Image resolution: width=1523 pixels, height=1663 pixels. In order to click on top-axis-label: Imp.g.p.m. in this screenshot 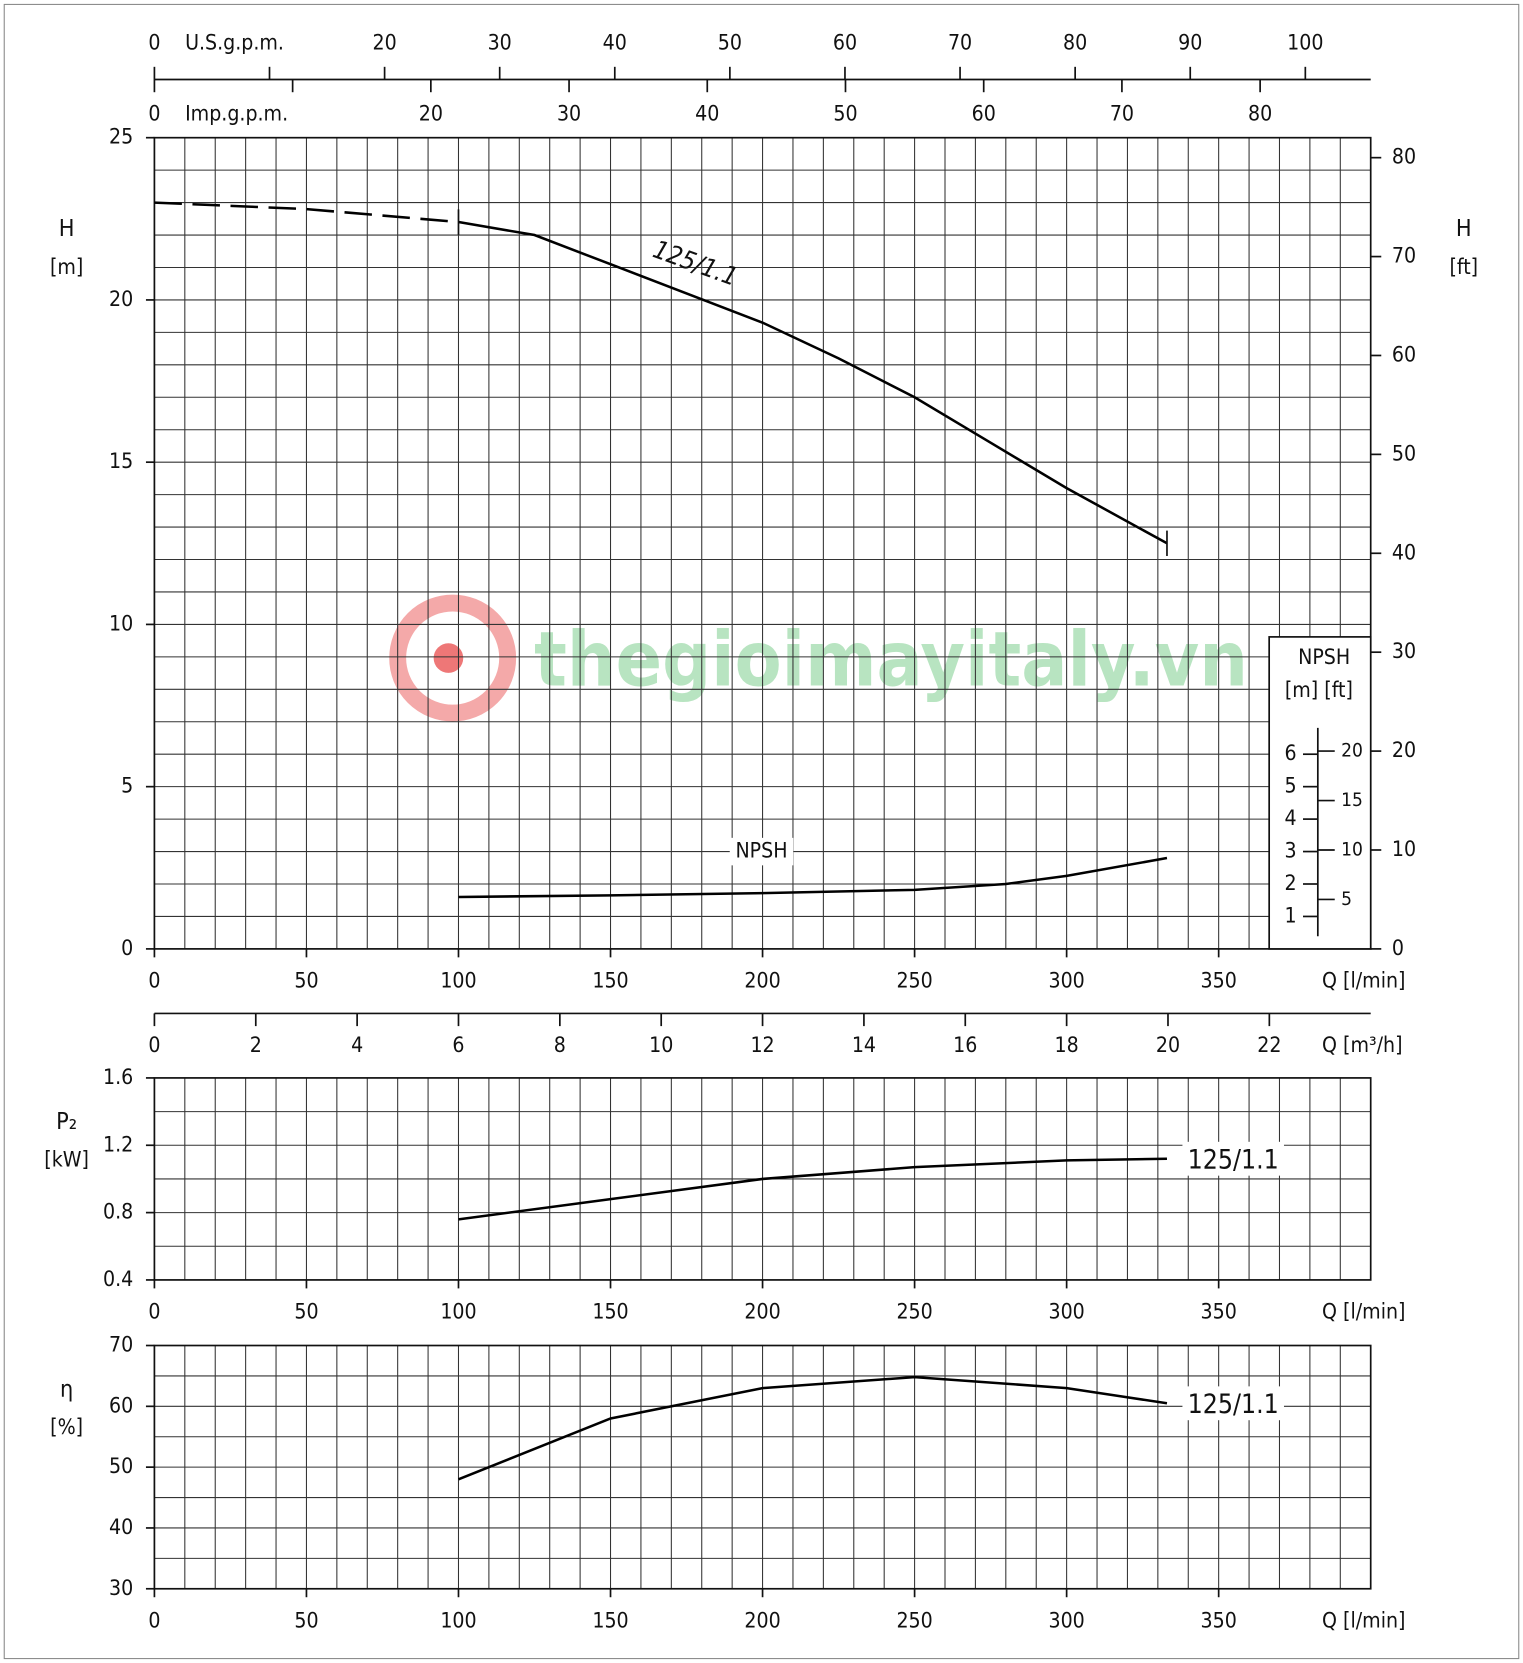, I will do `click(236, 112)`.